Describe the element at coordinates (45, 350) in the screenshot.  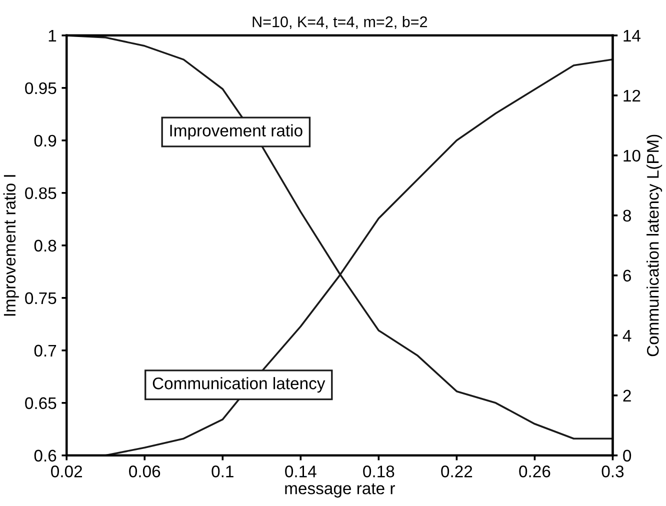
I see `y-tick-label: 0.7` at that location.